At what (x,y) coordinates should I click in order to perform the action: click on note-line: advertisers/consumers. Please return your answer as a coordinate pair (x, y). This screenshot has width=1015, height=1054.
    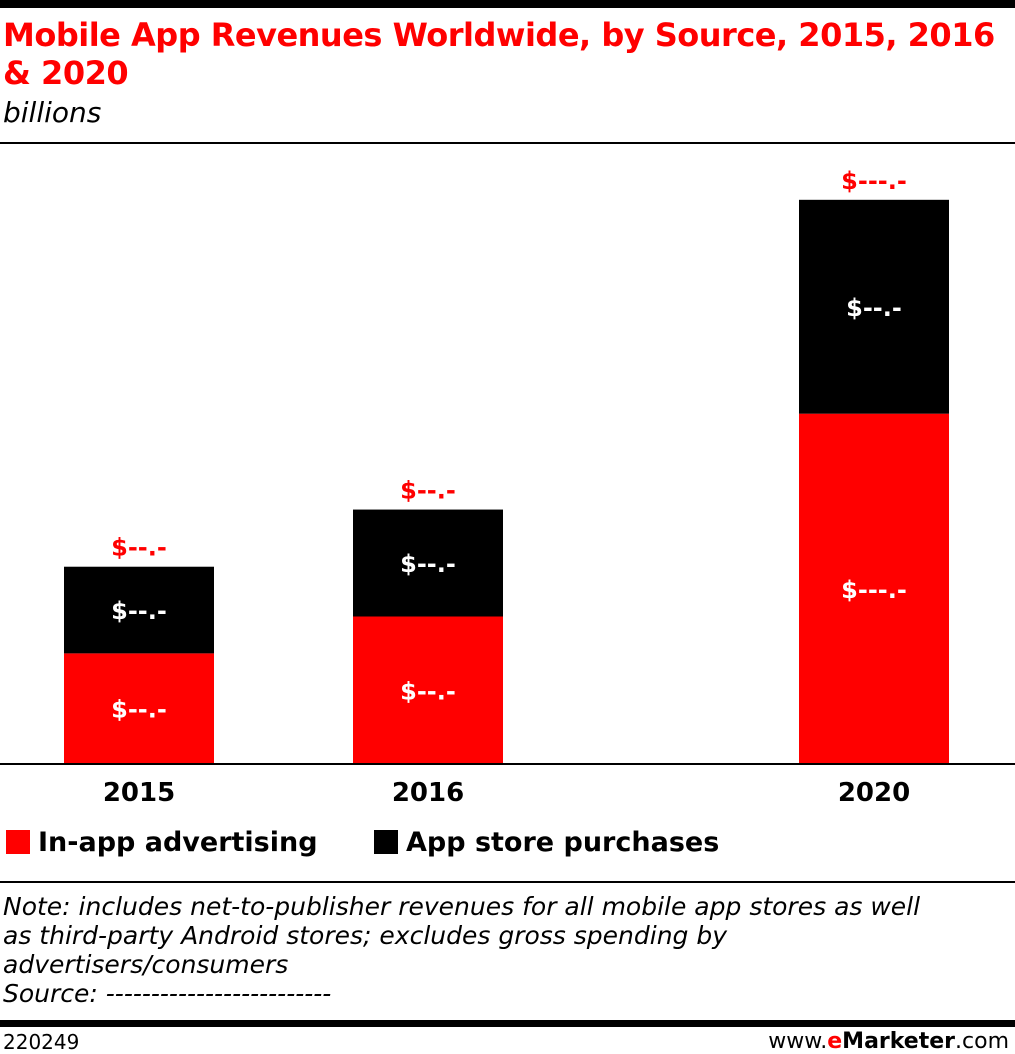
    Looking at the image, I should click on (146, 964).